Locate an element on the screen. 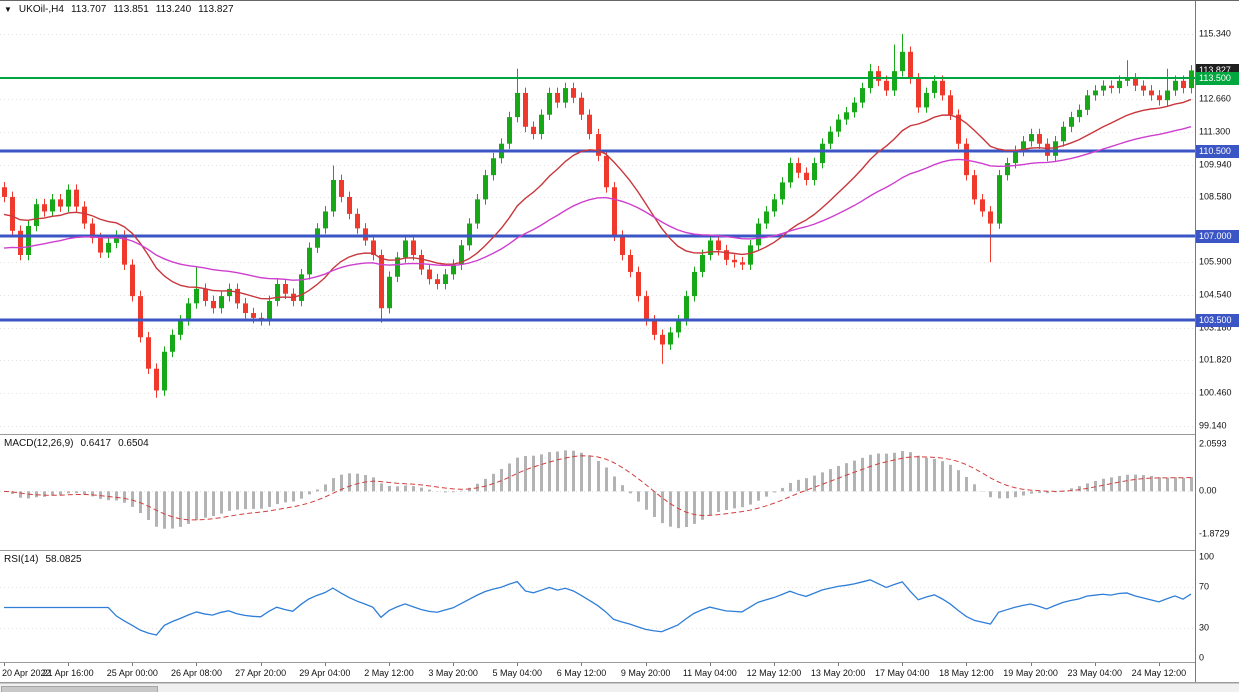  main-macd-separator is located at coordinates (619, 434).